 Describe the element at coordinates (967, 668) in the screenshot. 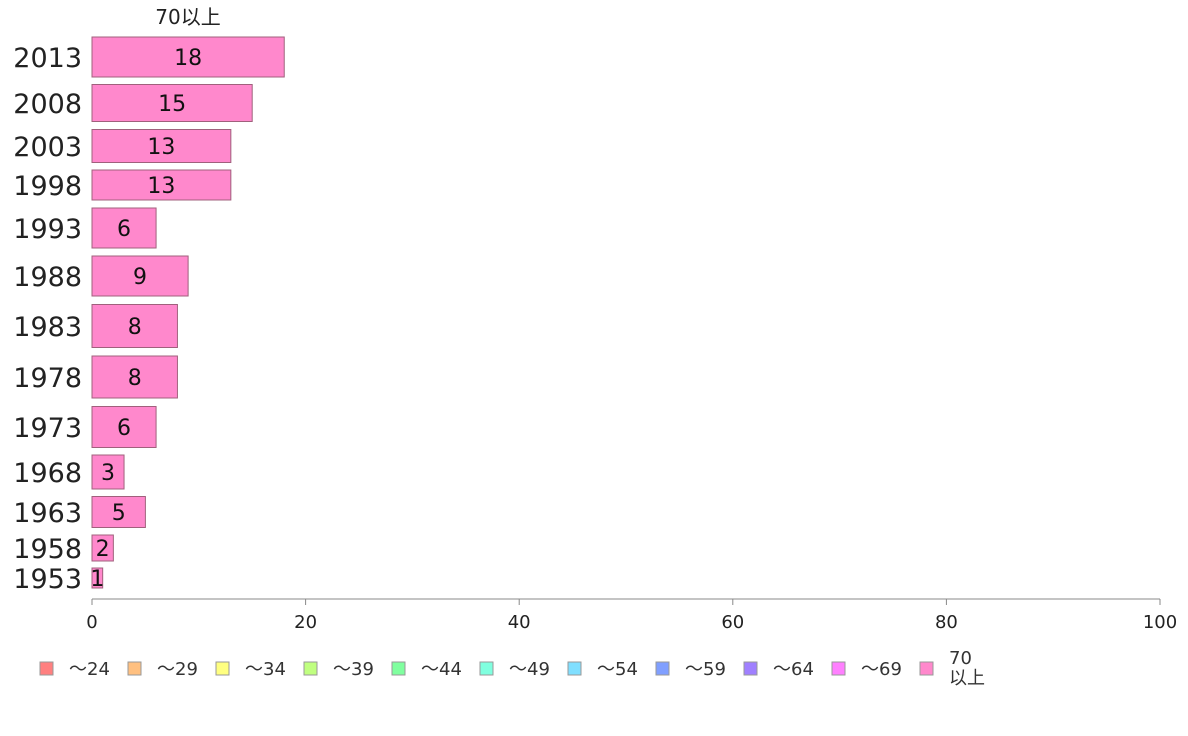

I see `legend-label-10: 70 以上` at that location.